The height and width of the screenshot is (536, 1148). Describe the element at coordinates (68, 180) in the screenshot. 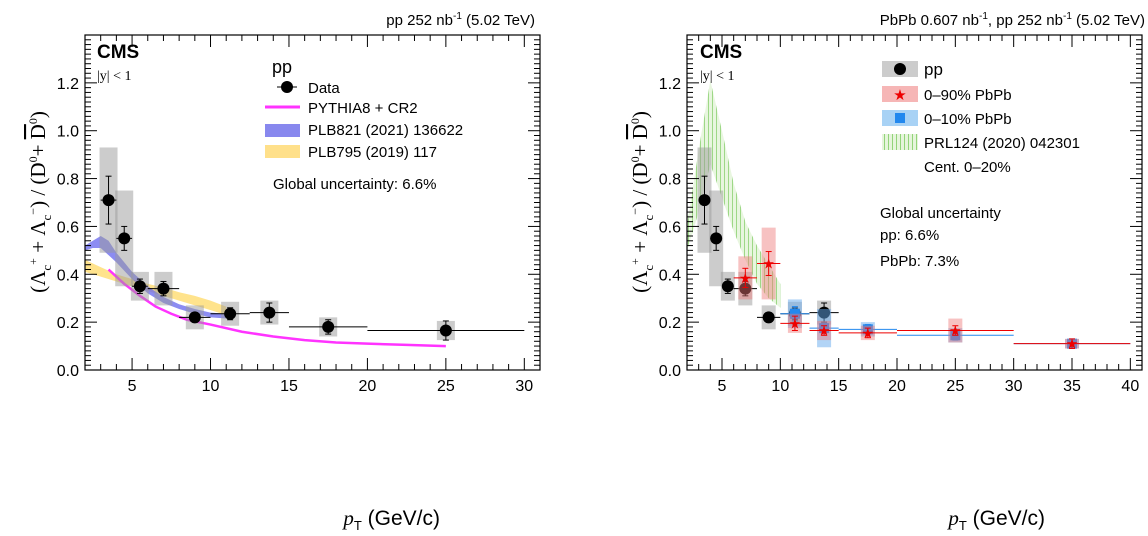

I see `left-y-tick-label: 0.8` at that location.